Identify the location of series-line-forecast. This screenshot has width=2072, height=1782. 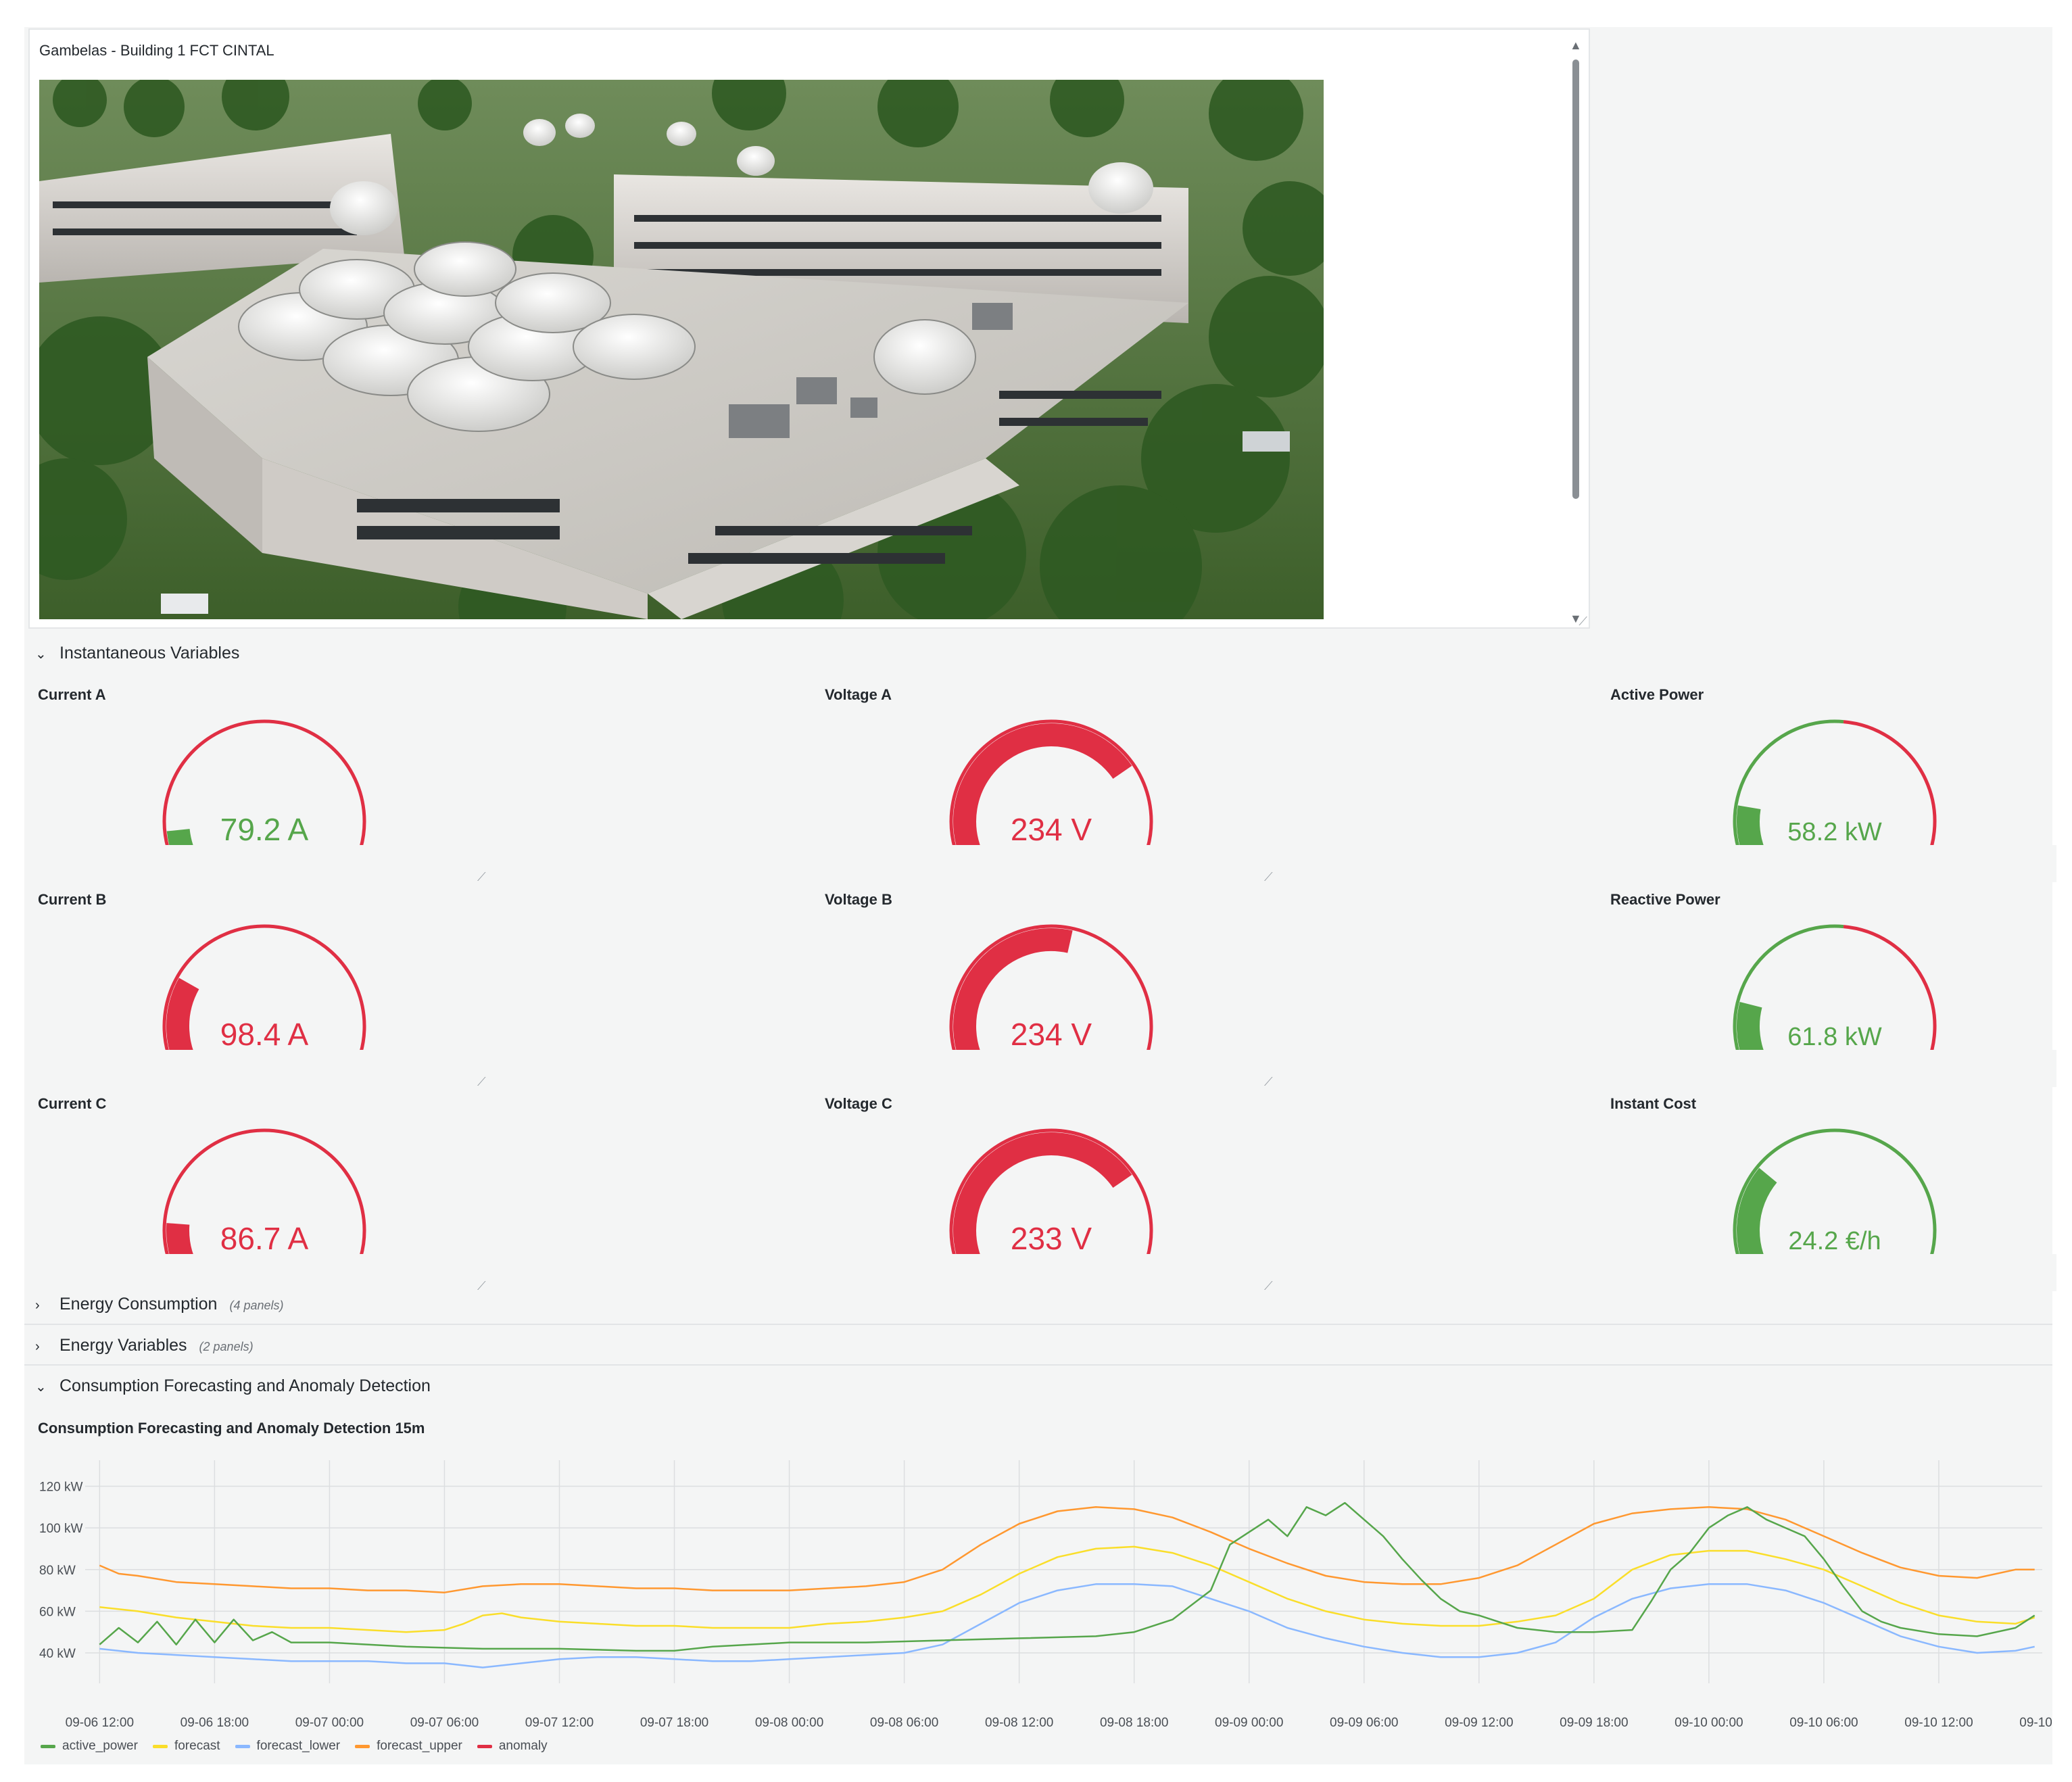
(1067, 1589).